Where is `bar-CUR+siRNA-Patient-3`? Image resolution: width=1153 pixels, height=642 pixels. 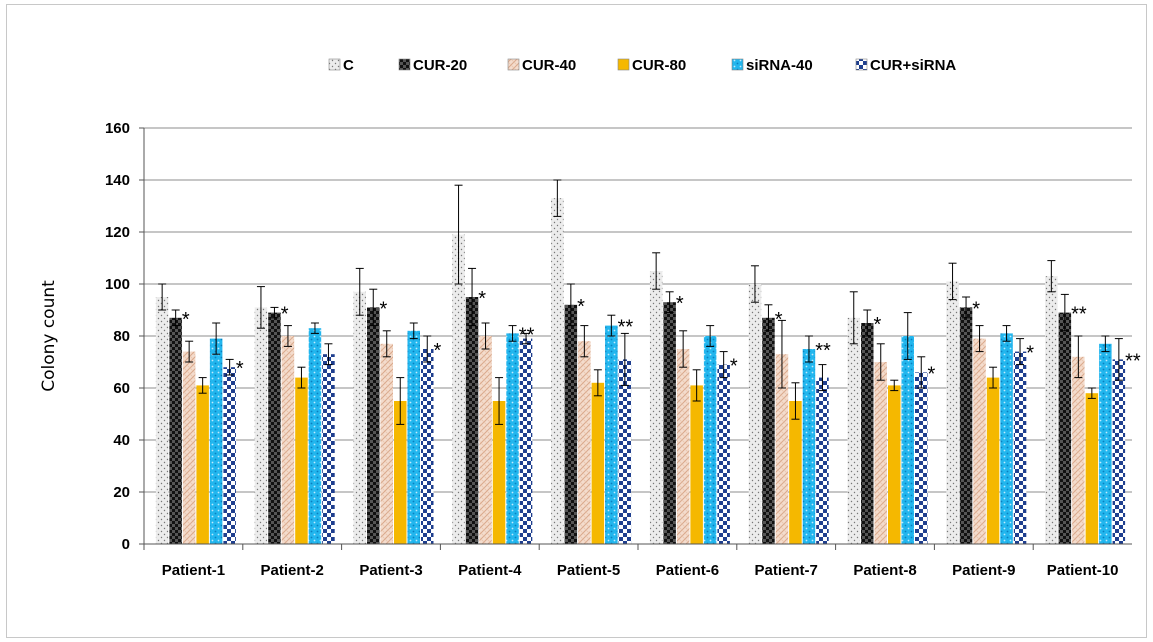
bar-CUR+siRNA-Patient-3 is located at coordinates (427, 446).